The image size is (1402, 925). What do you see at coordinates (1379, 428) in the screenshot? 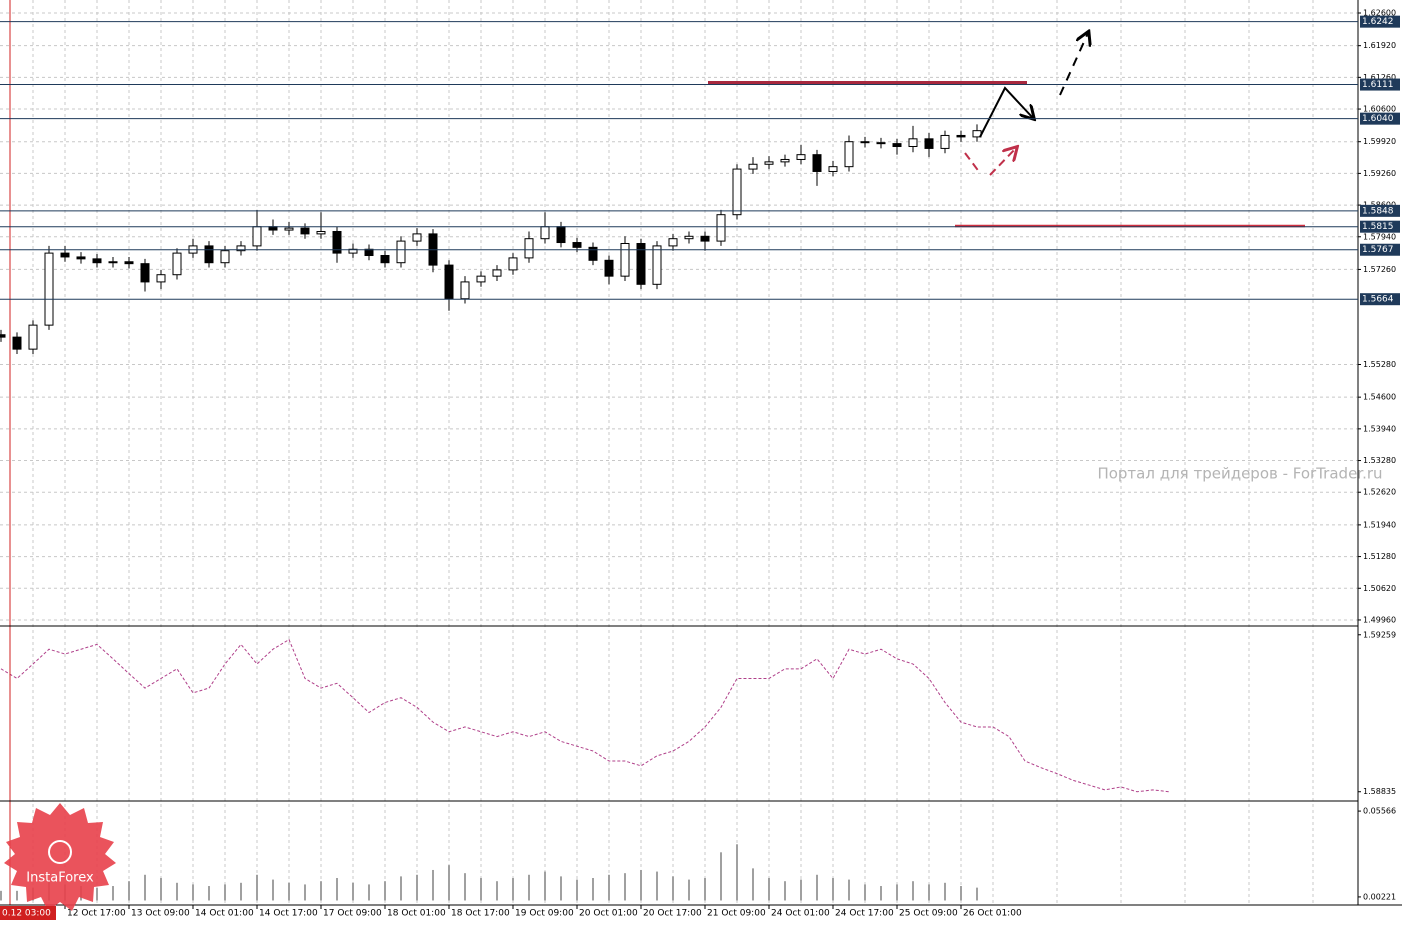
I see `y-tick-label: 1.53940` at bounding box center [1379, 428].